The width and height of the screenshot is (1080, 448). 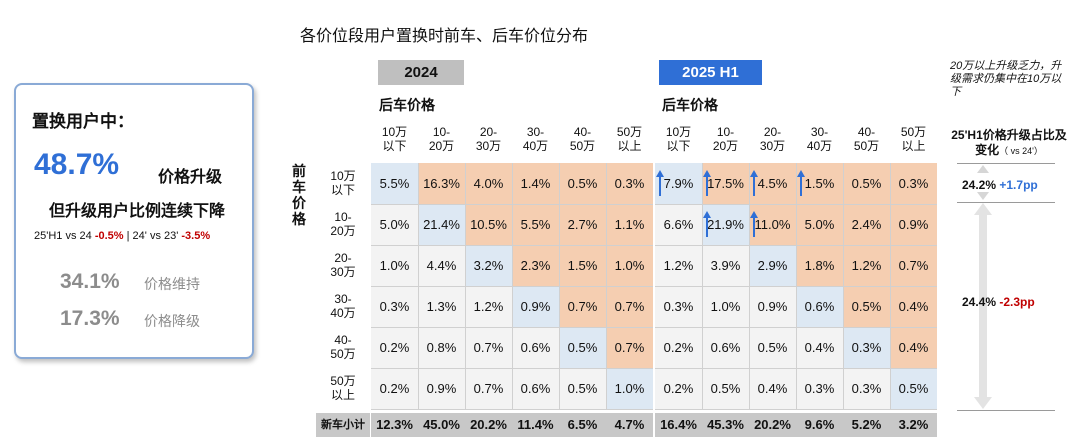 What do you see at coordinates (535, 265) in the screenshot?
I see `heatmap-cell: 2.3%` at bounding box center [535, 265].